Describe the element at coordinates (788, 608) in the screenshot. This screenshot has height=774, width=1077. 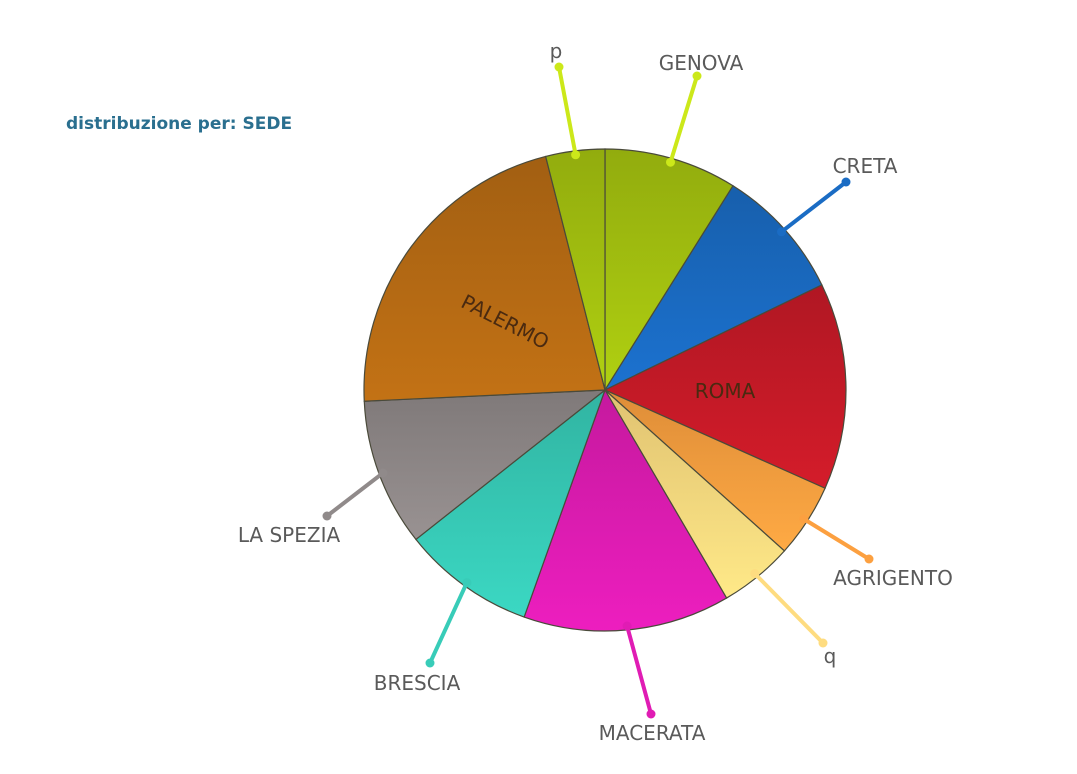
I see `leader-line-q` at that location.